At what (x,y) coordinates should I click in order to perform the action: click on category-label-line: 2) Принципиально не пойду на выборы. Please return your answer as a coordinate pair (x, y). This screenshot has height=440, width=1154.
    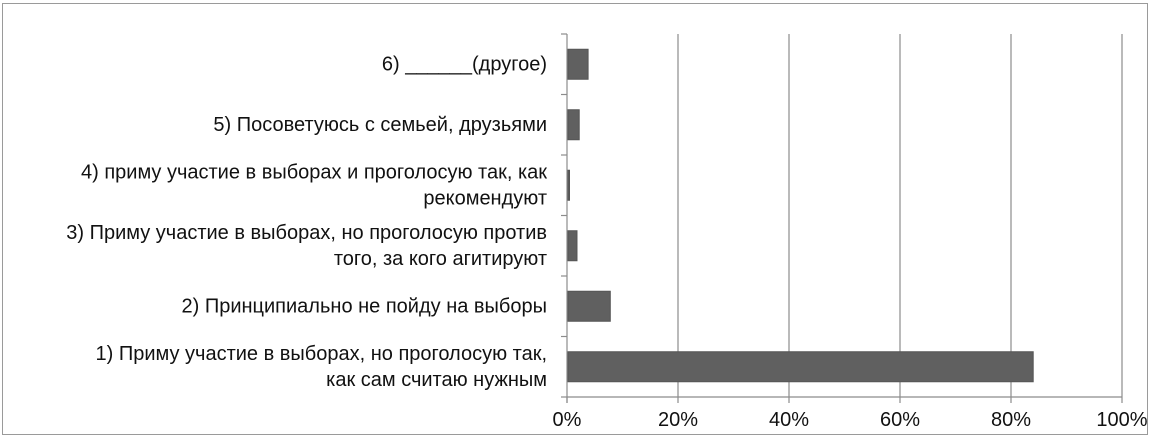
    Looking at the image, I should click on (365, 306).